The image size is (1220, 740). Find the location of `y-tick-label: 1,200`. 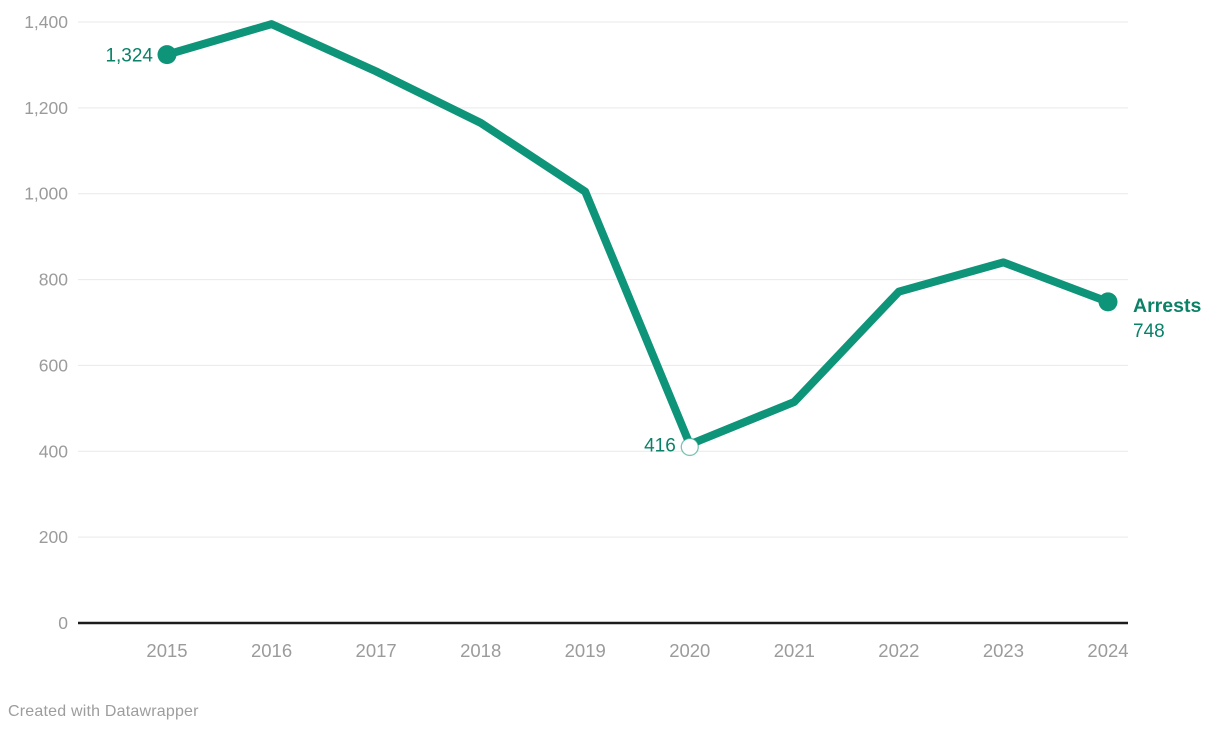

y-tick-label: 1,200 is located at coordinates (46, 108).